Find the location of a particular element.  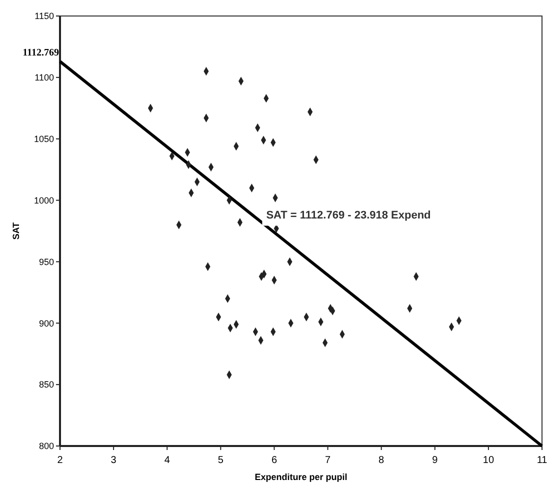

x-tick-label: 11 is located at coordinates (542, 460).